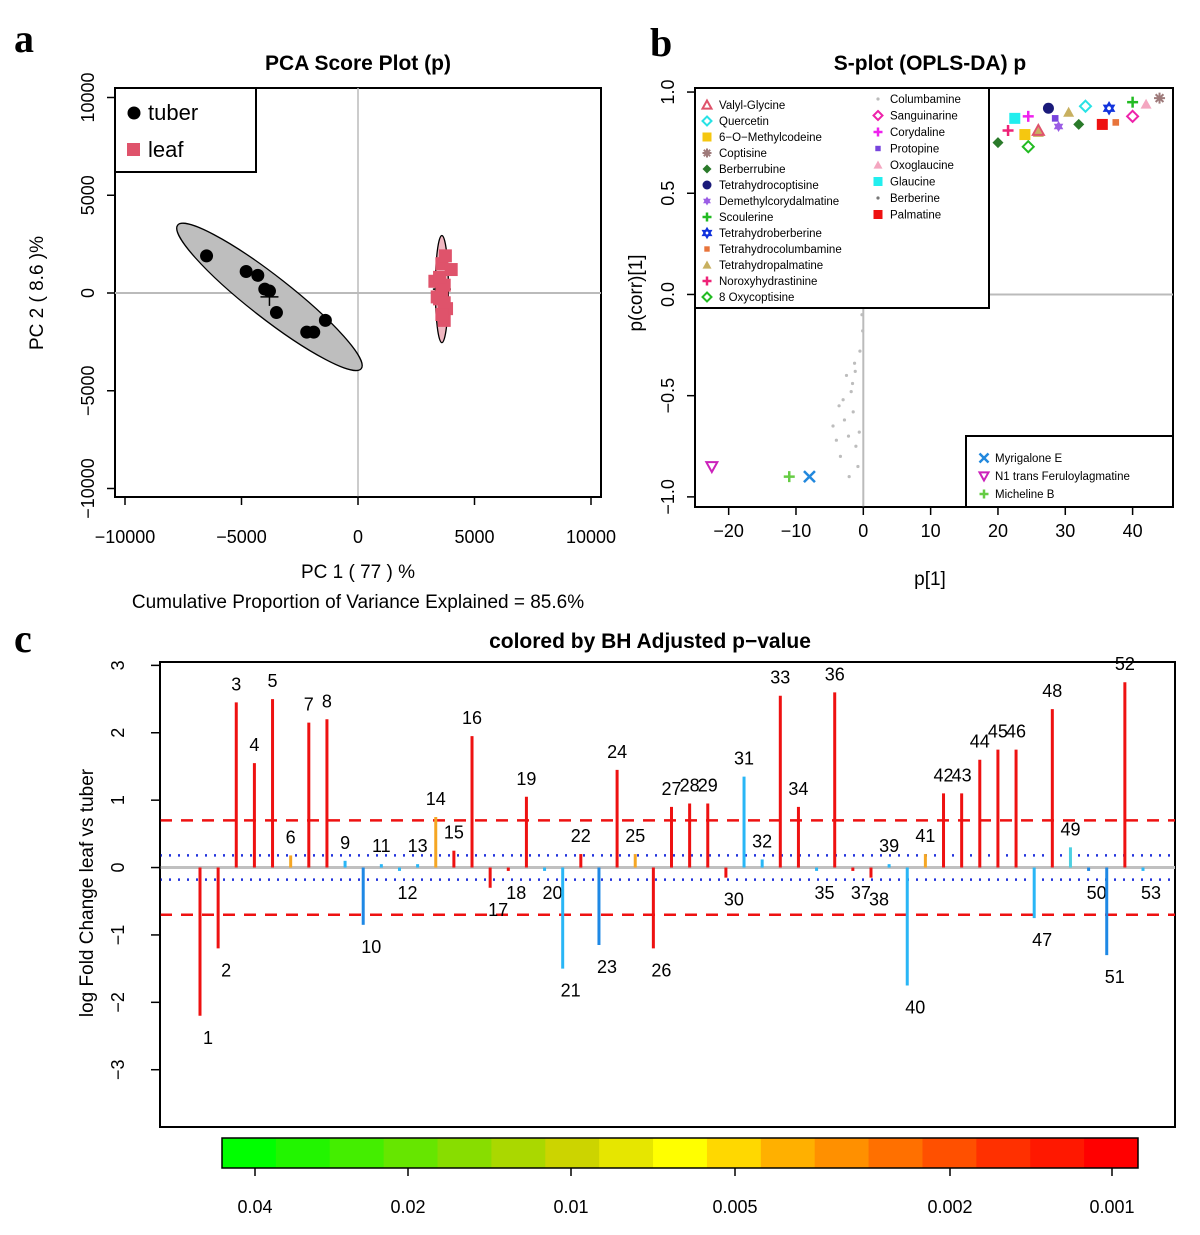  I want to click on fc-bar-label: 4, so click(254, 745).